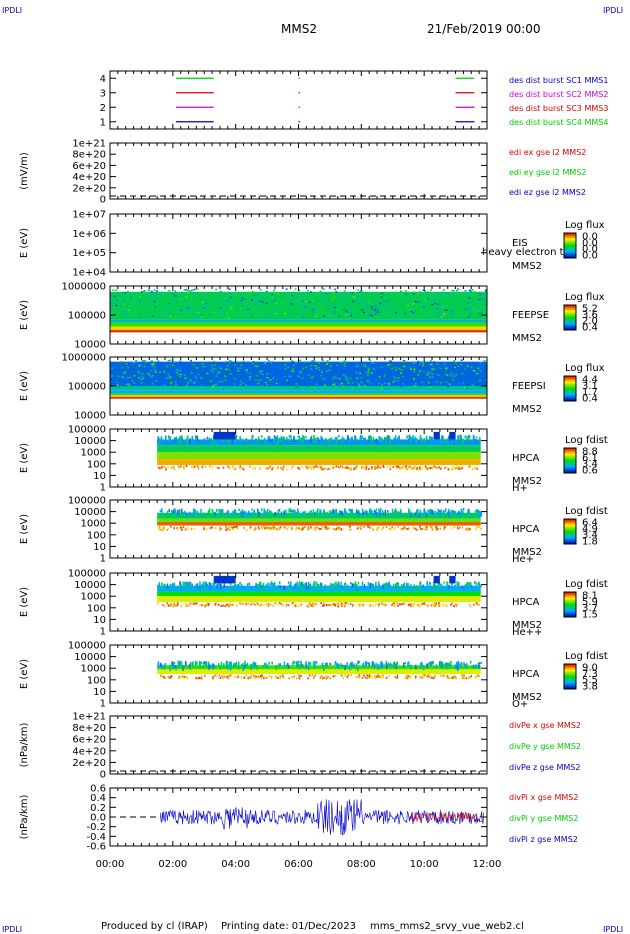 Image resolution: width=630 pixels, height=934 pixels. Describe the element at coordinates (99, 692) in the screenshot. I see `y-tick-label: 10` at that location.